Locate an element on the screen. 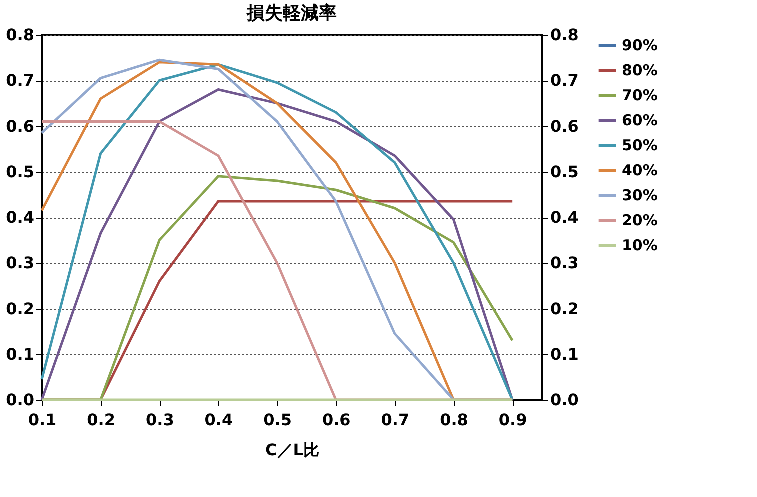 The width and height of the screenshot is (757, 497). y2-tick-label: 0.8 is located at coordinates (564, 35).